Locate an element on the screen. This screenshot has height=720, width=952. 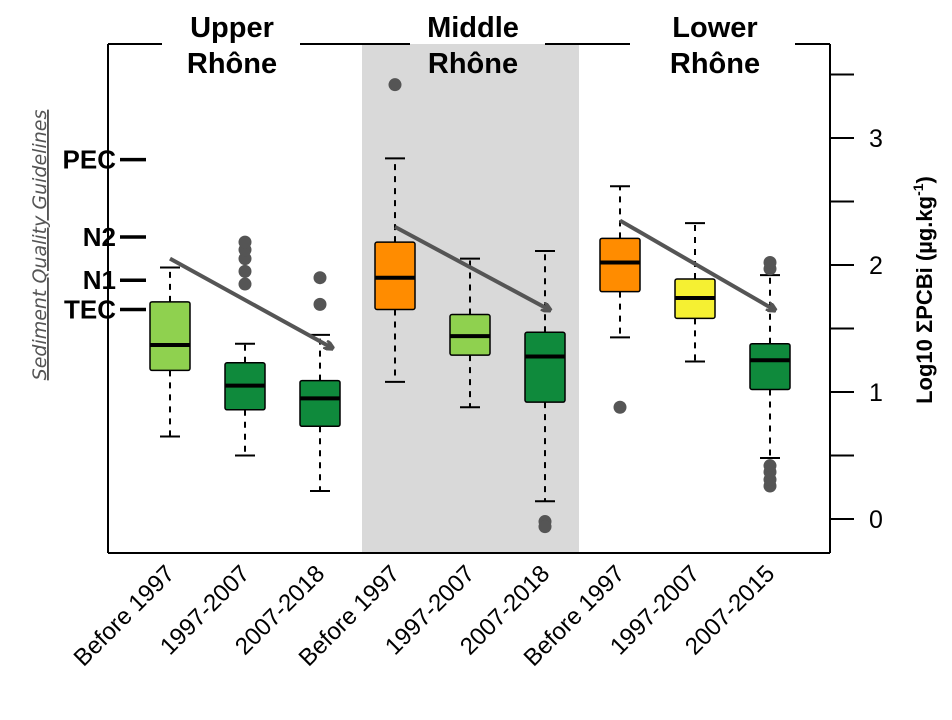
category-label-0: Before 1997 is located at coordinates (125, 616).